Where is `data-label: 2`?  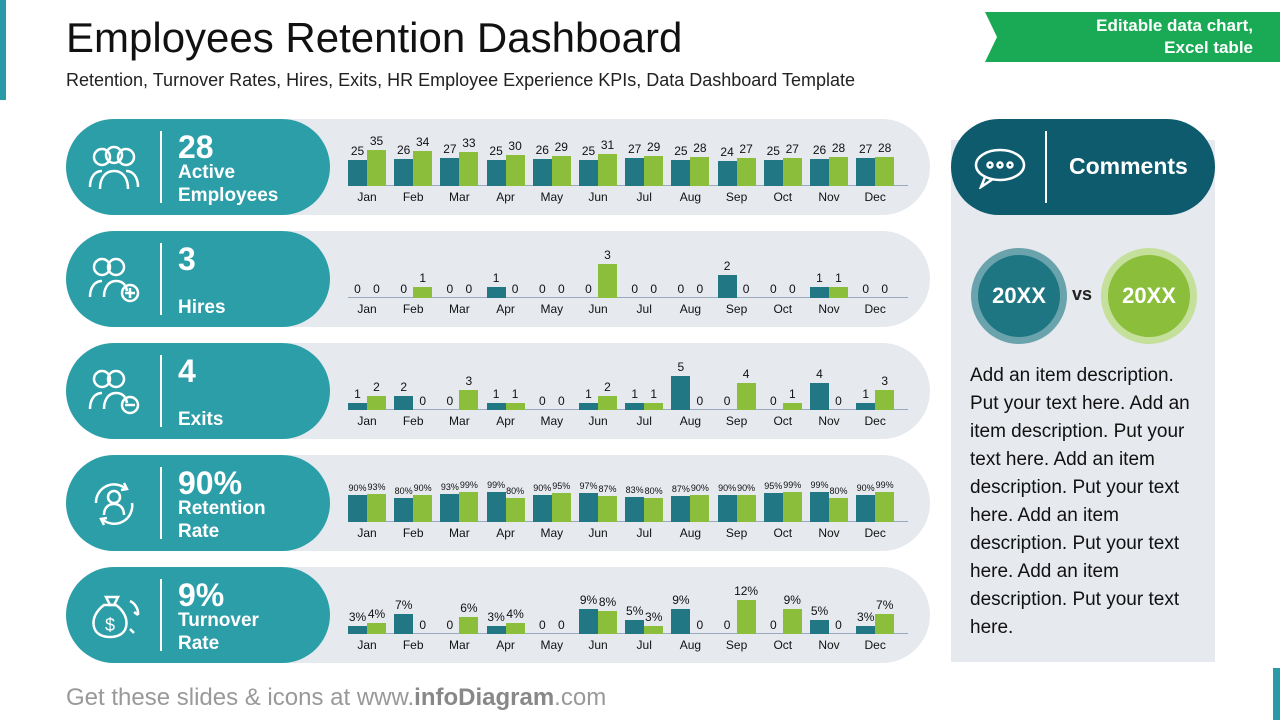
data-label: 2 is located at coordinates (376, 387).